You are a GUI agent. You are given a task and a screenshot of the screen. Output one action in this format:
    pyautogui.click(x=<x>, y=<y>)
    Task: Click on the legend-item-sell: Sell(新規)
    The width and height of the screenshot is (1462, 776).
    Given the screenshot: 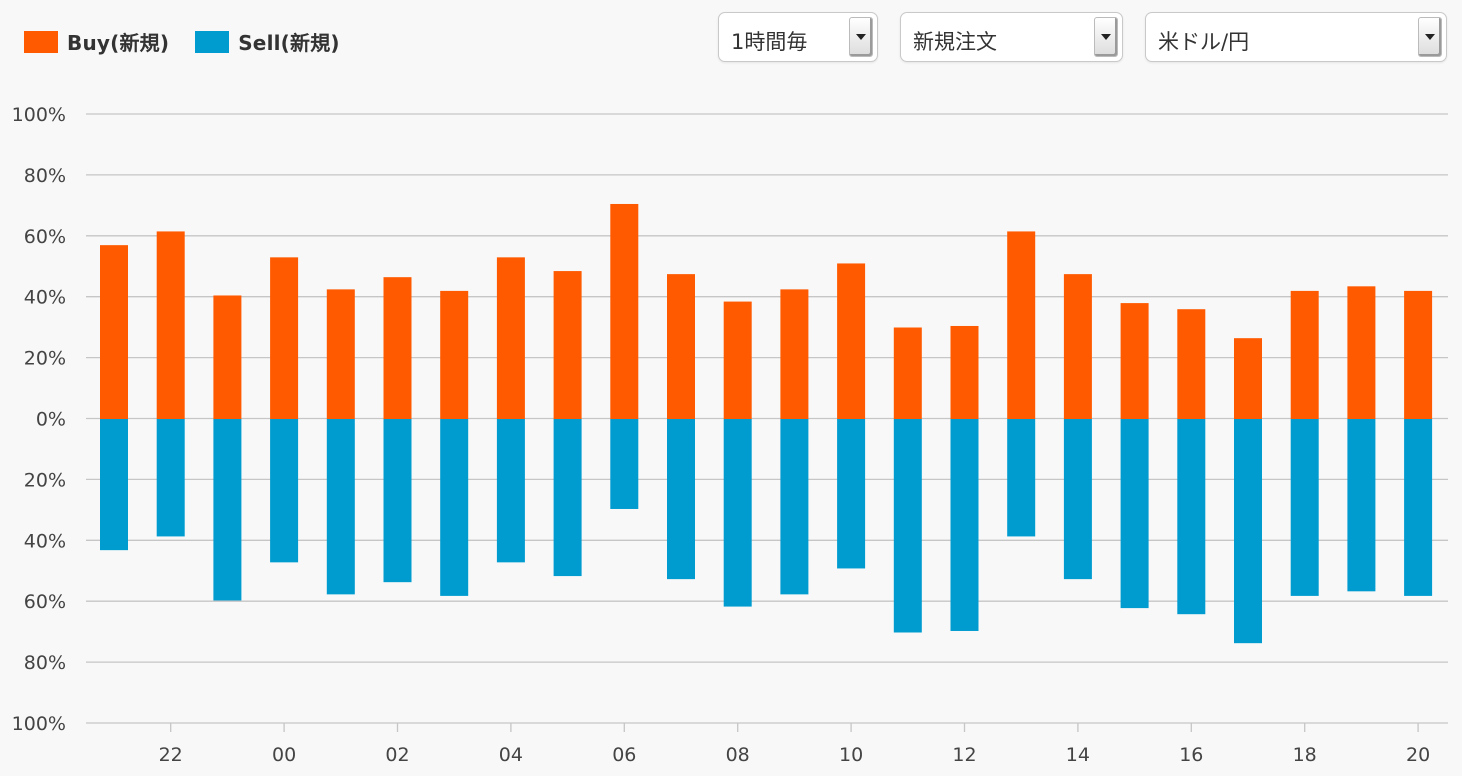 What is the action you would take?
    pyautogui.click(x=267, y=41)
    